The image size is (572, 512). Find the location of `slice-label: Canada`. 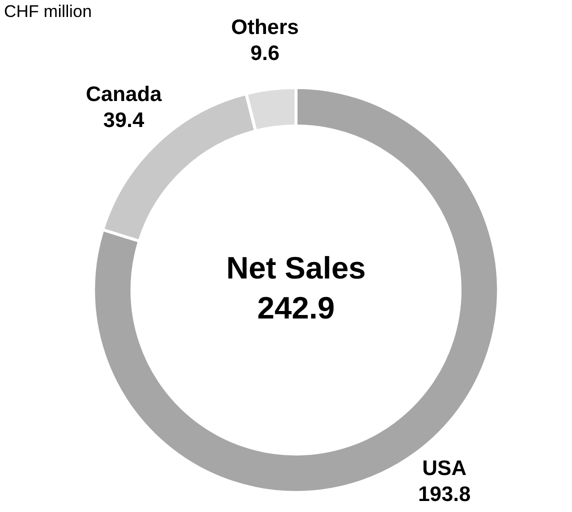

slice-label: Canada is located at coordinates (124, 94).